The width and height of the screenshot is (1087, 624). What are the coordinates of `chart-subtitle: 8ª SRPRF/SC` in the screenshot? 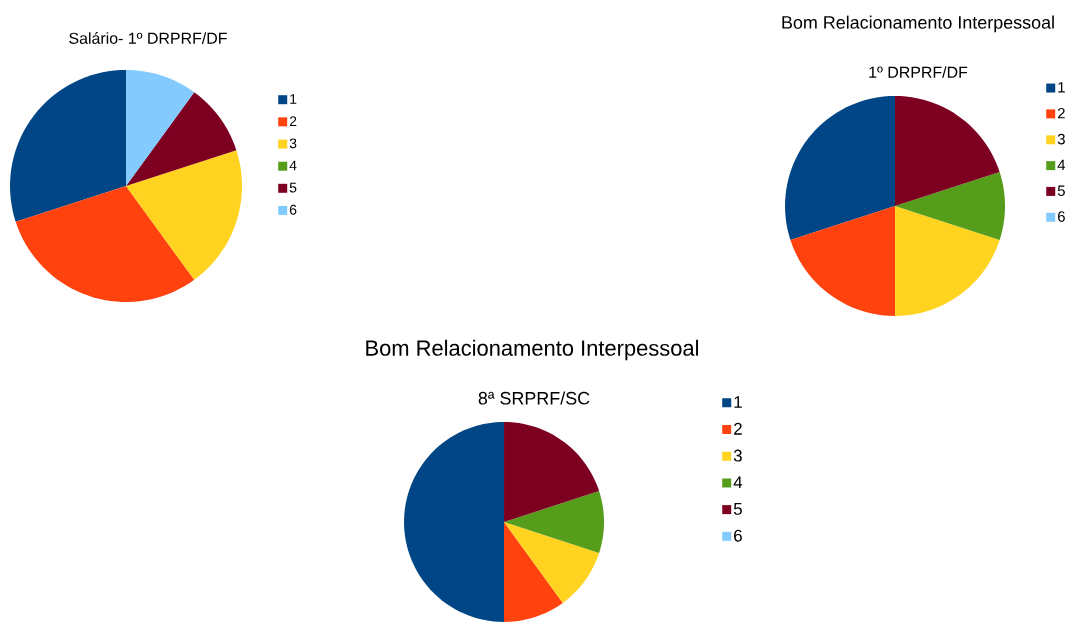 It's located at (534, 398).